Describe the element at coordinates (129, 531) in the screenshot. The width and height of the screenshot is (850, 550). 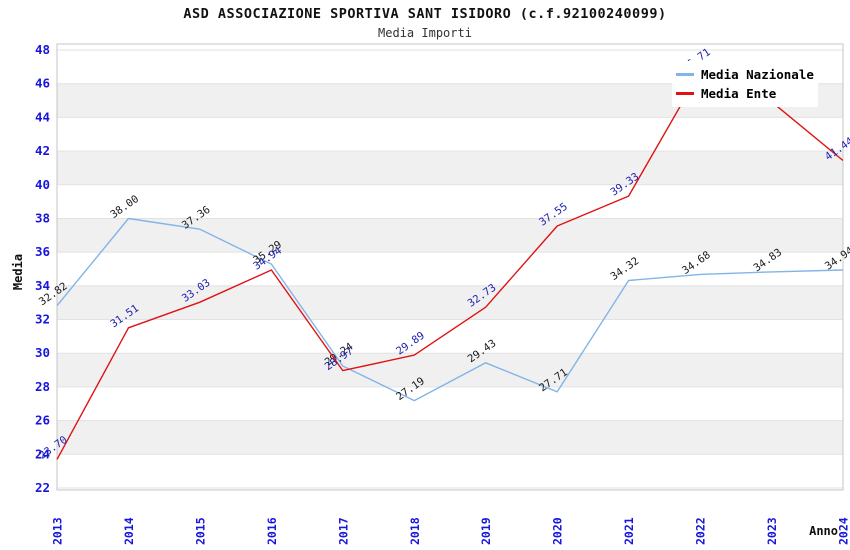
I see `x-tick-label: 2014` at that location.